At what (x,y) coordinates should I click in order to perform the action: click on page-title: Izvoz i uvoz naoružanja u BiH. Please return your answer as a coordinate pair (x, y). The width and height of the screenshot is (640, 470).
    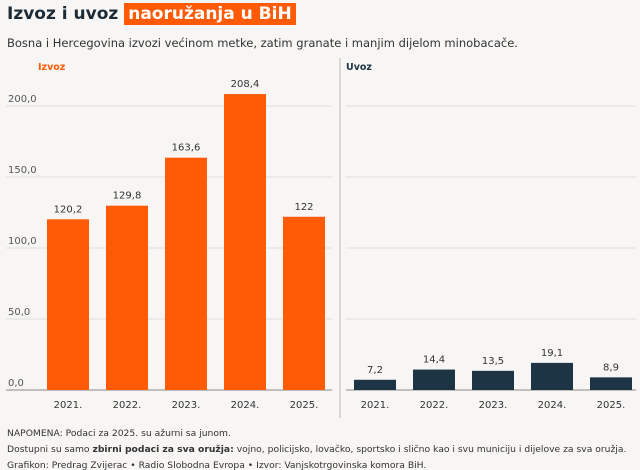
    Looking at the image, I should click on (151, 14).